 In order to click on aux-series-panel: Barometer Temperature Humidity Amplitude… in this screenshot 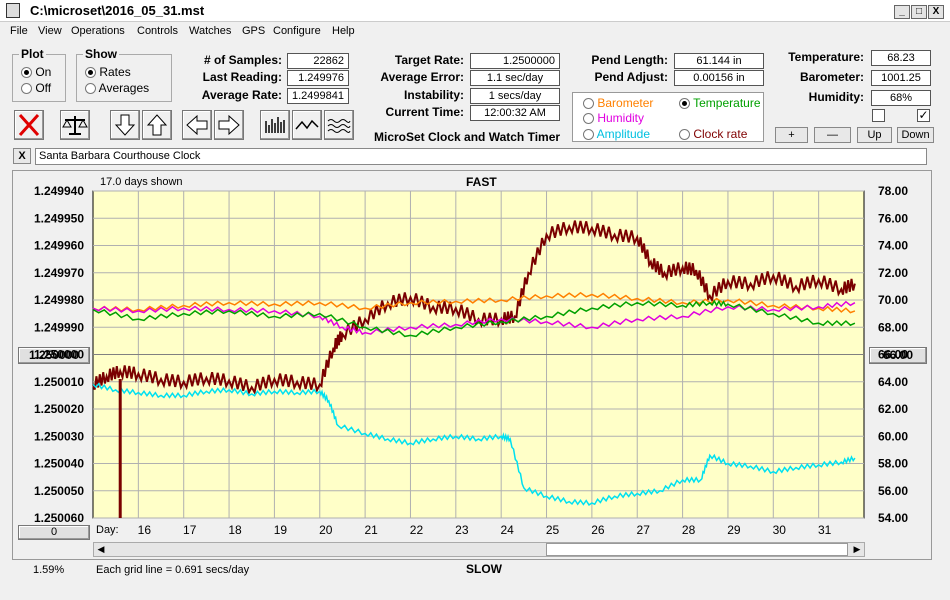, I will do `click(668, 117)`.